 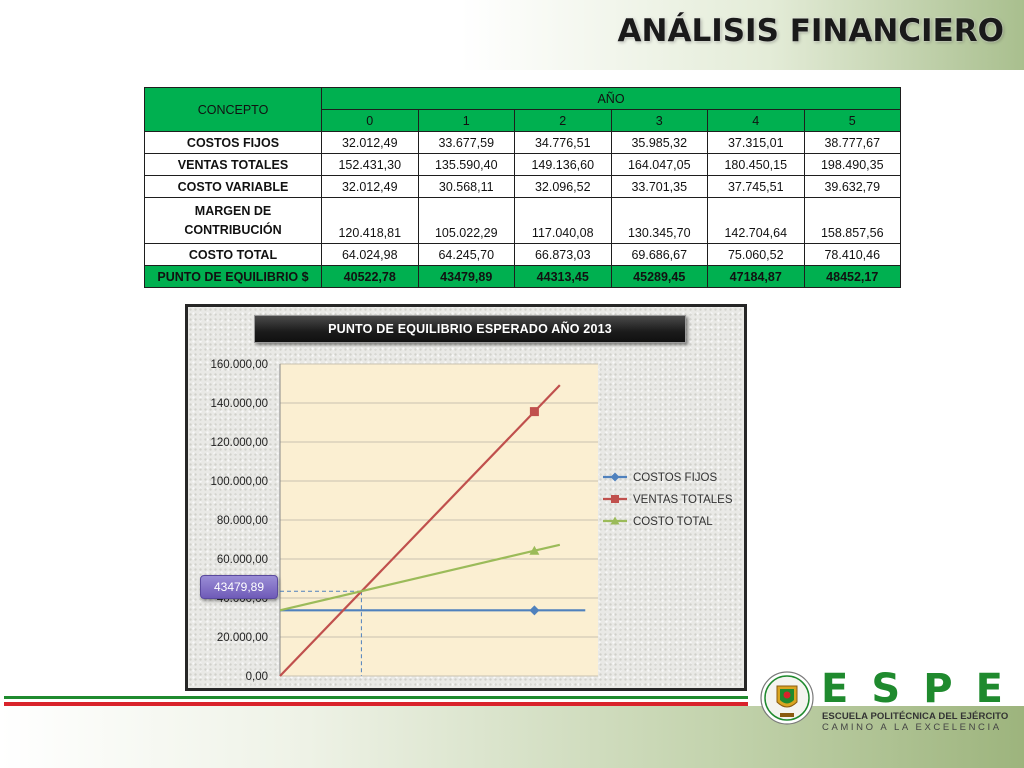 What do you see at coordinates (466, 220) in the screenshot?
I see `table-cell: 105.022,29` at bounding box center [466, 220].